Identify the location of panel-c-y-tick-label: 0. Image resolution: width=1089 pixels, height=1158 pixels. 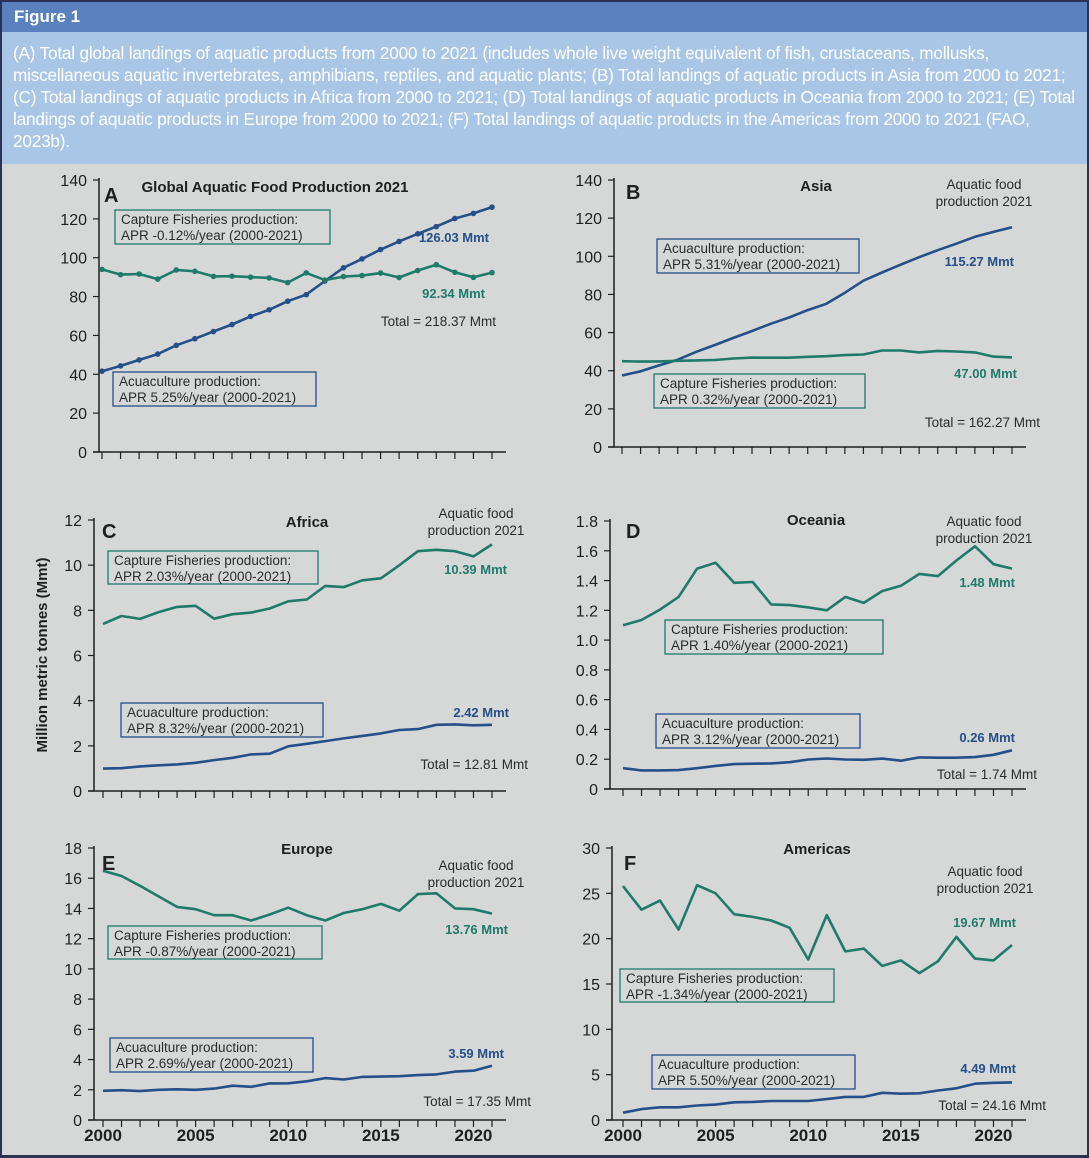
(77, 792).